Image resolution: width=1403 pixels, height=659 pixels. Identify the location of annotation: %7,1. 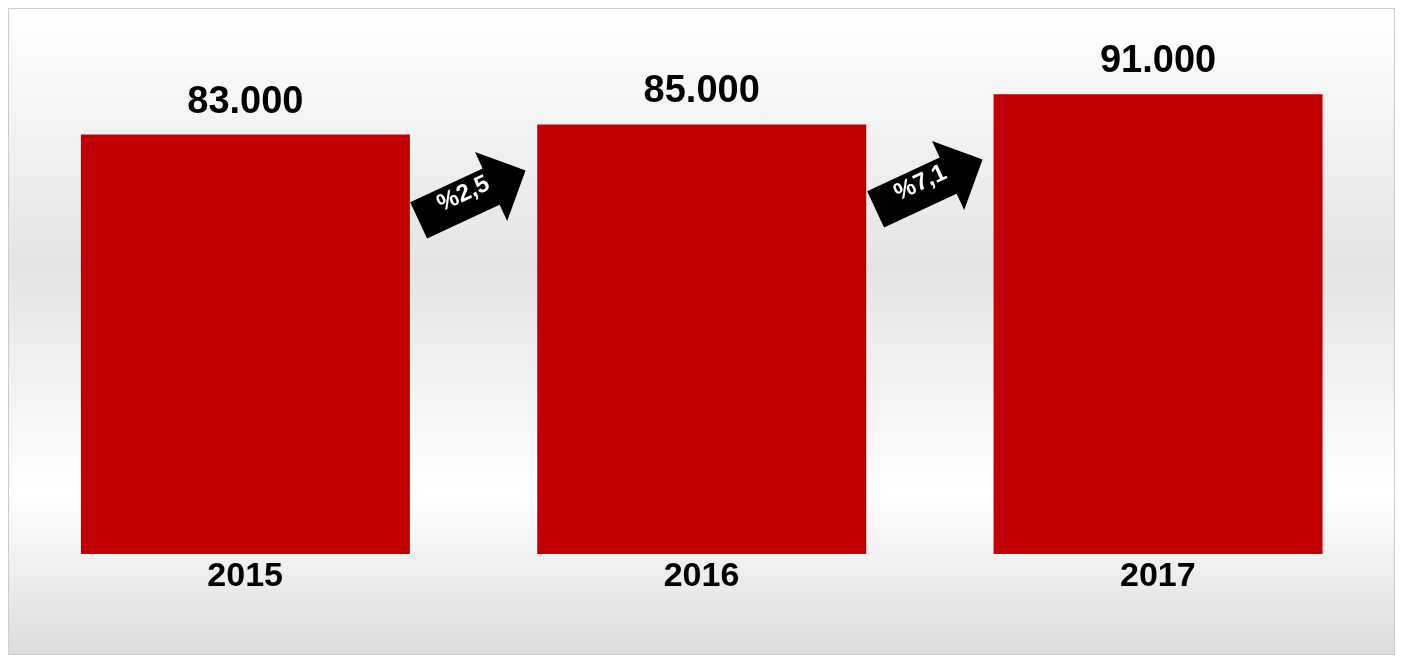
(919, 182).